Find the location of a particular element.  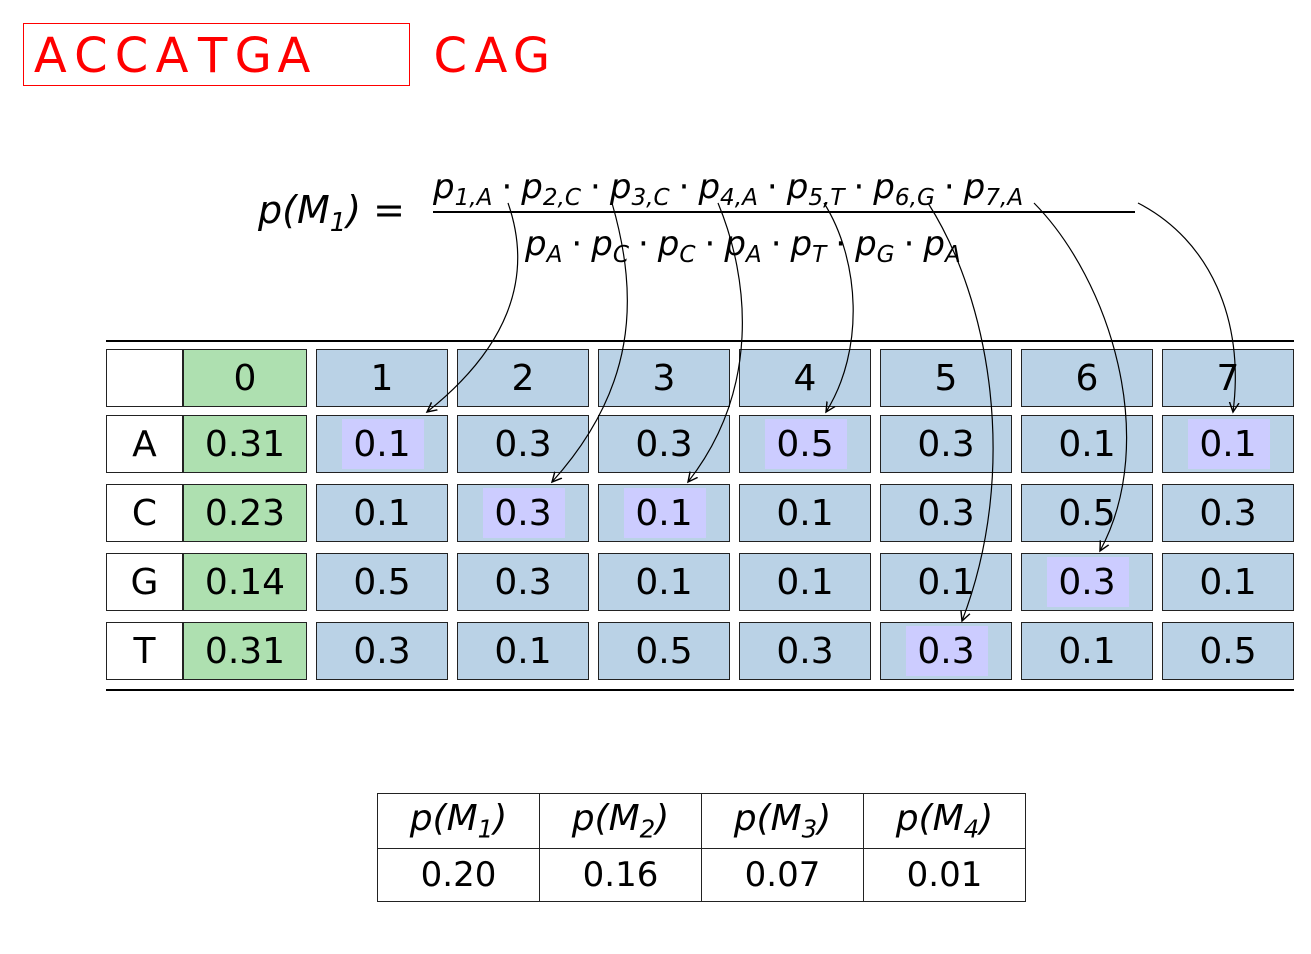

column-header-text: 3 is located at coordinates (664, 378).